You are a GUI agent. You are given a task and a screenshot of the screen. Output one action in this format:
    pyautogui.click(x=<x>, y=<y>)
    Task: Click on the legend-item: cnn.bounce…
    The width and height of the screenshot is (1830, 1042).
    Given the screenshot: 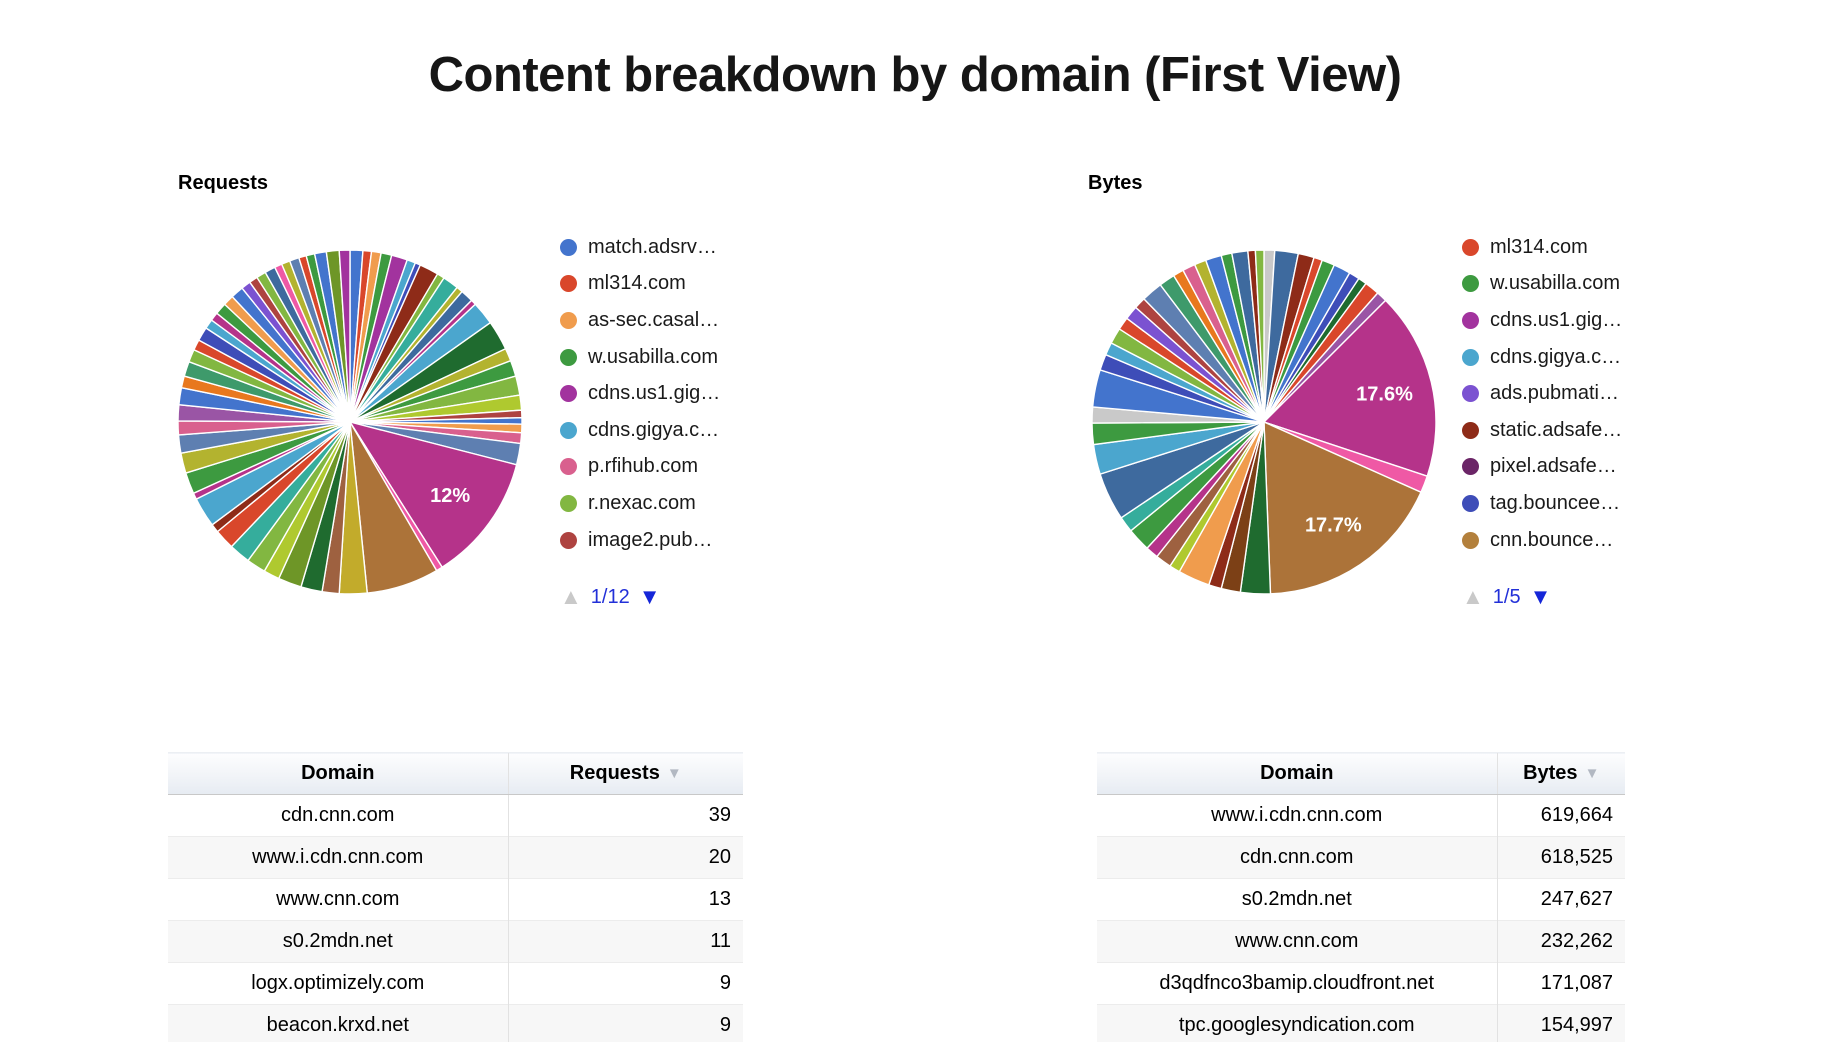 What is the action you would take?
    pyautogui.click(x=1542, y=540)
    